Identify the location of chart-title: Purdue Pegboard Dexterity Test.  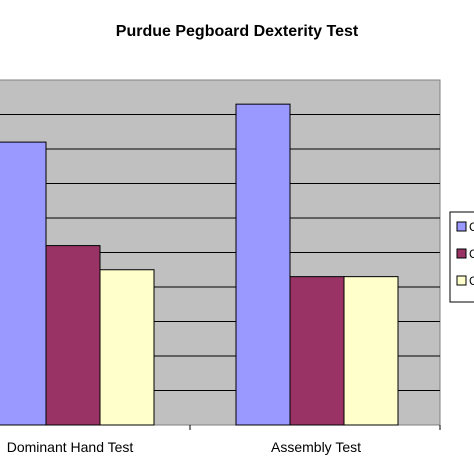
(237, 31).